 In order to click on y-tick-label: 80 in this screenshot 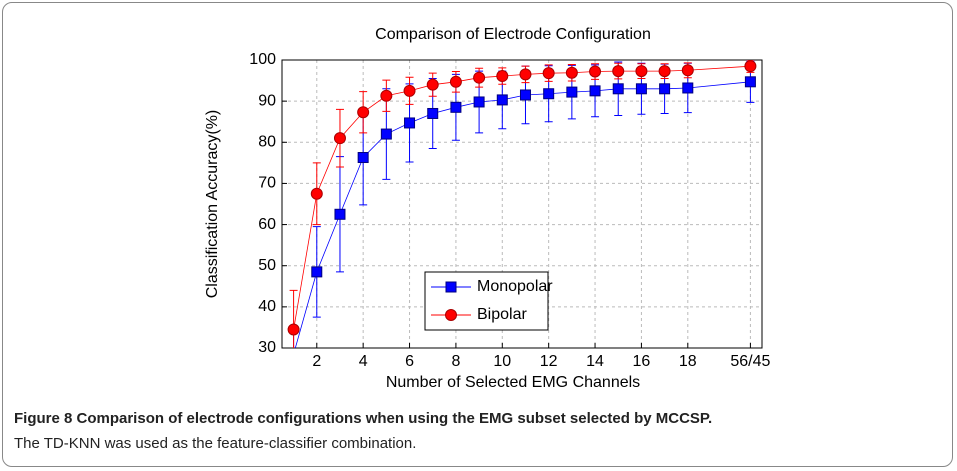, I will do `click(267, 142)`.